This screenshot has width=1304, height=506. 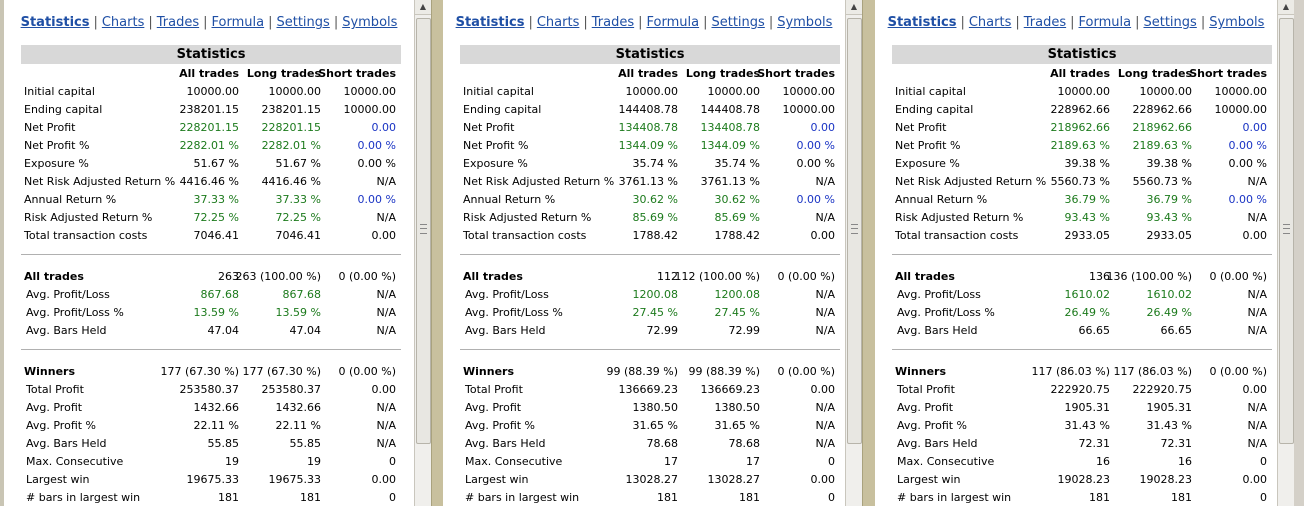 I want to click on stat-row: Net Profit % 1344.09 % 1344.09 % 0.00 %, so click(x=650, y=145).